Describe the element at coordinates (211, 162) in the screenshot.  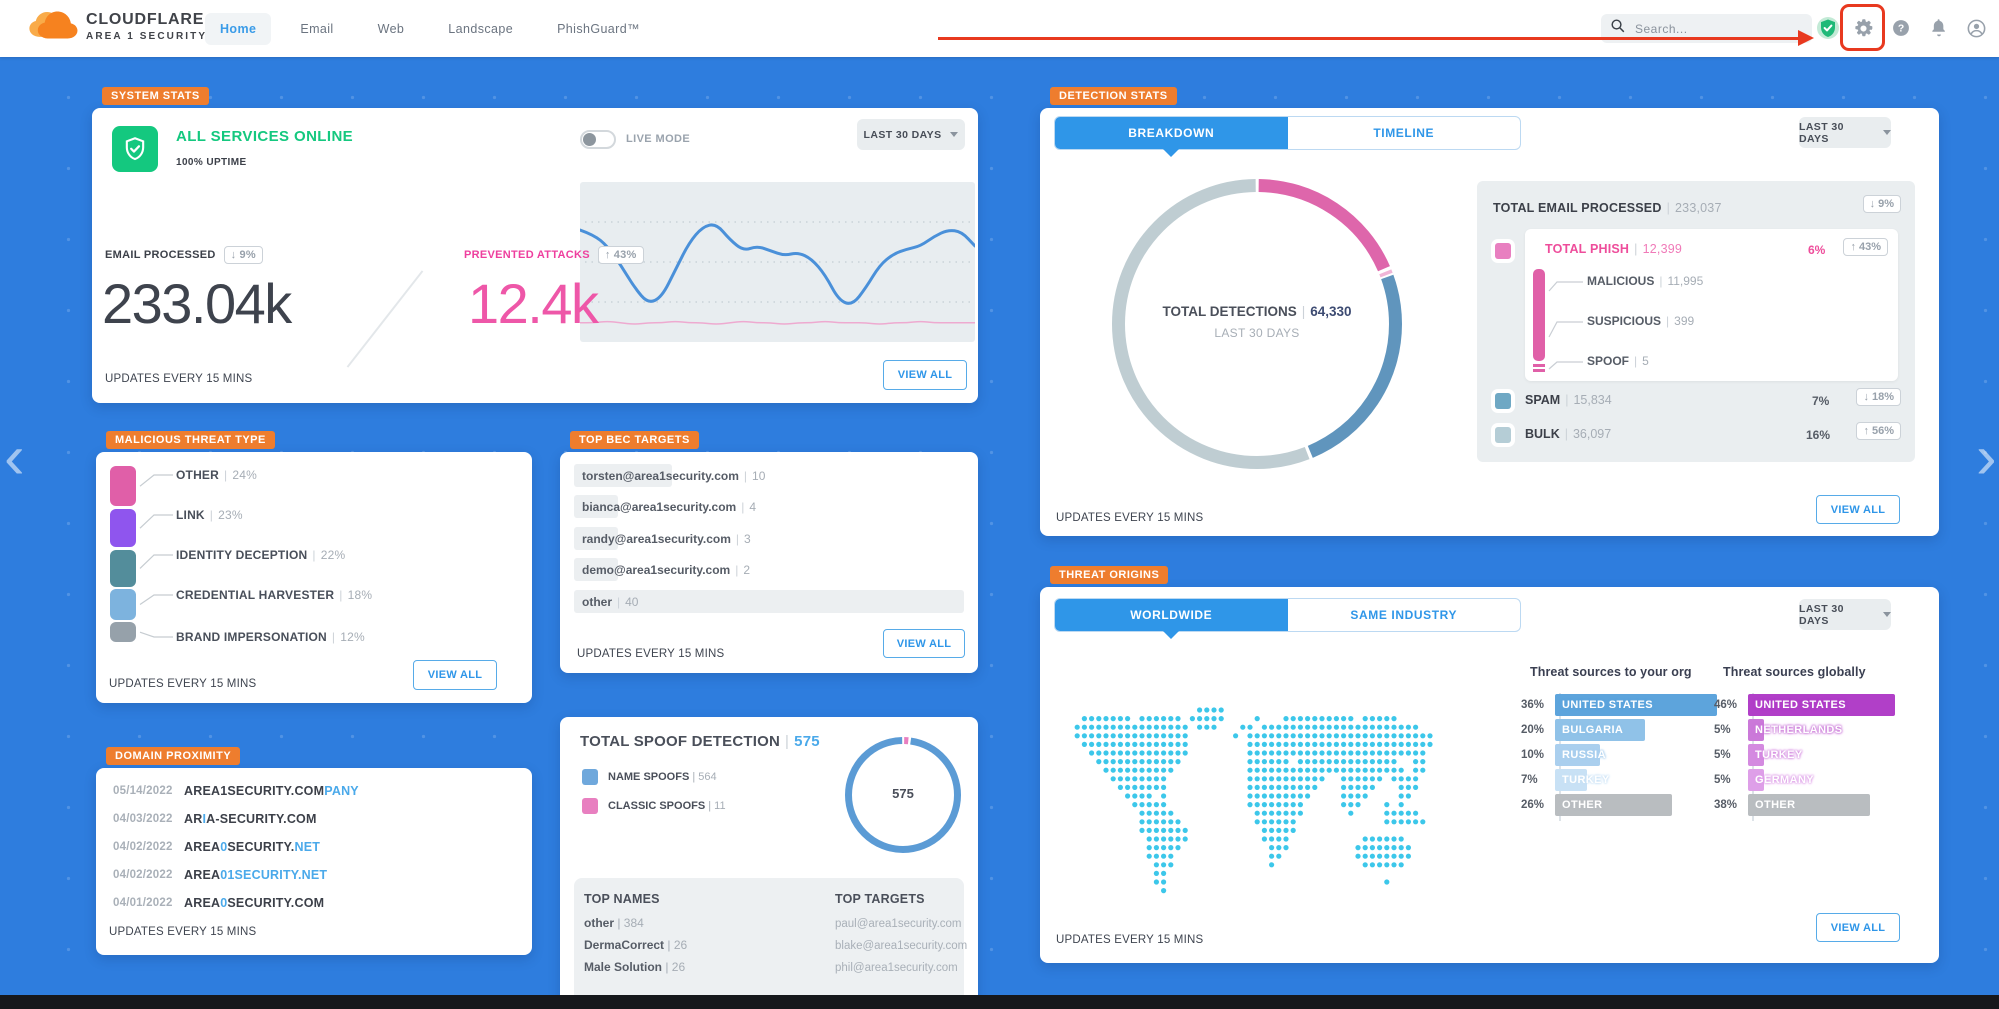
I see `uptime-text: 100% UPTIME` at that location.